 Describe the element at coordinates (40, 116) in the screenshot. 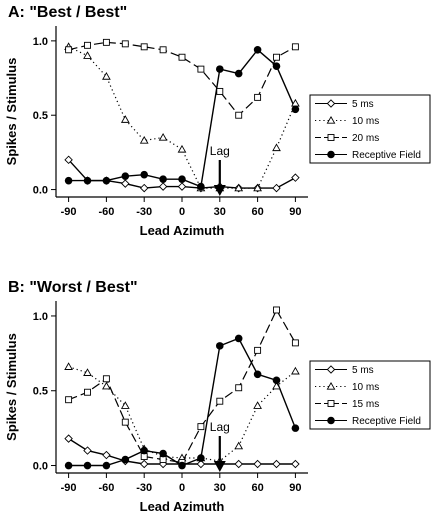

I see `y-tick-label: 0.5` at that location.